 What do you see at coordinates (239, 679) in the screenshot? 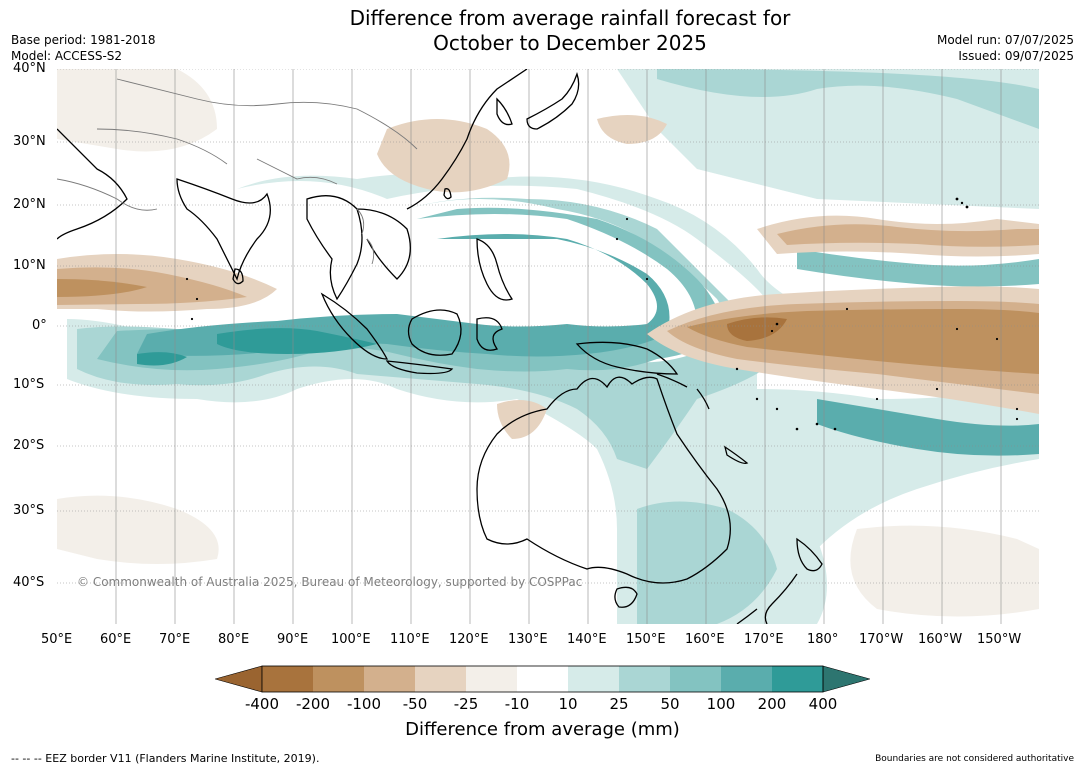
I see `colorbar-extend-low` at bounding box center [239, 679].